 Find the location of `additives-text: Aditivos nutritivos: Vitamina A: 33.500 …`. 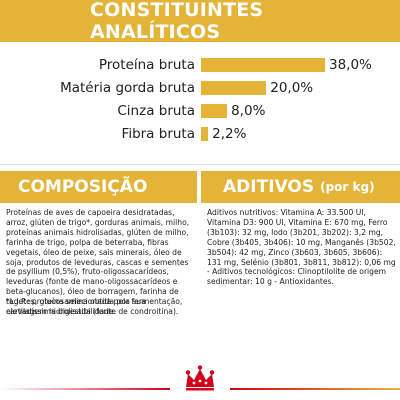

additives-text: Aditivos nutritivos: Vitamina A: 33.500 … is located at coordinates (301, 247).